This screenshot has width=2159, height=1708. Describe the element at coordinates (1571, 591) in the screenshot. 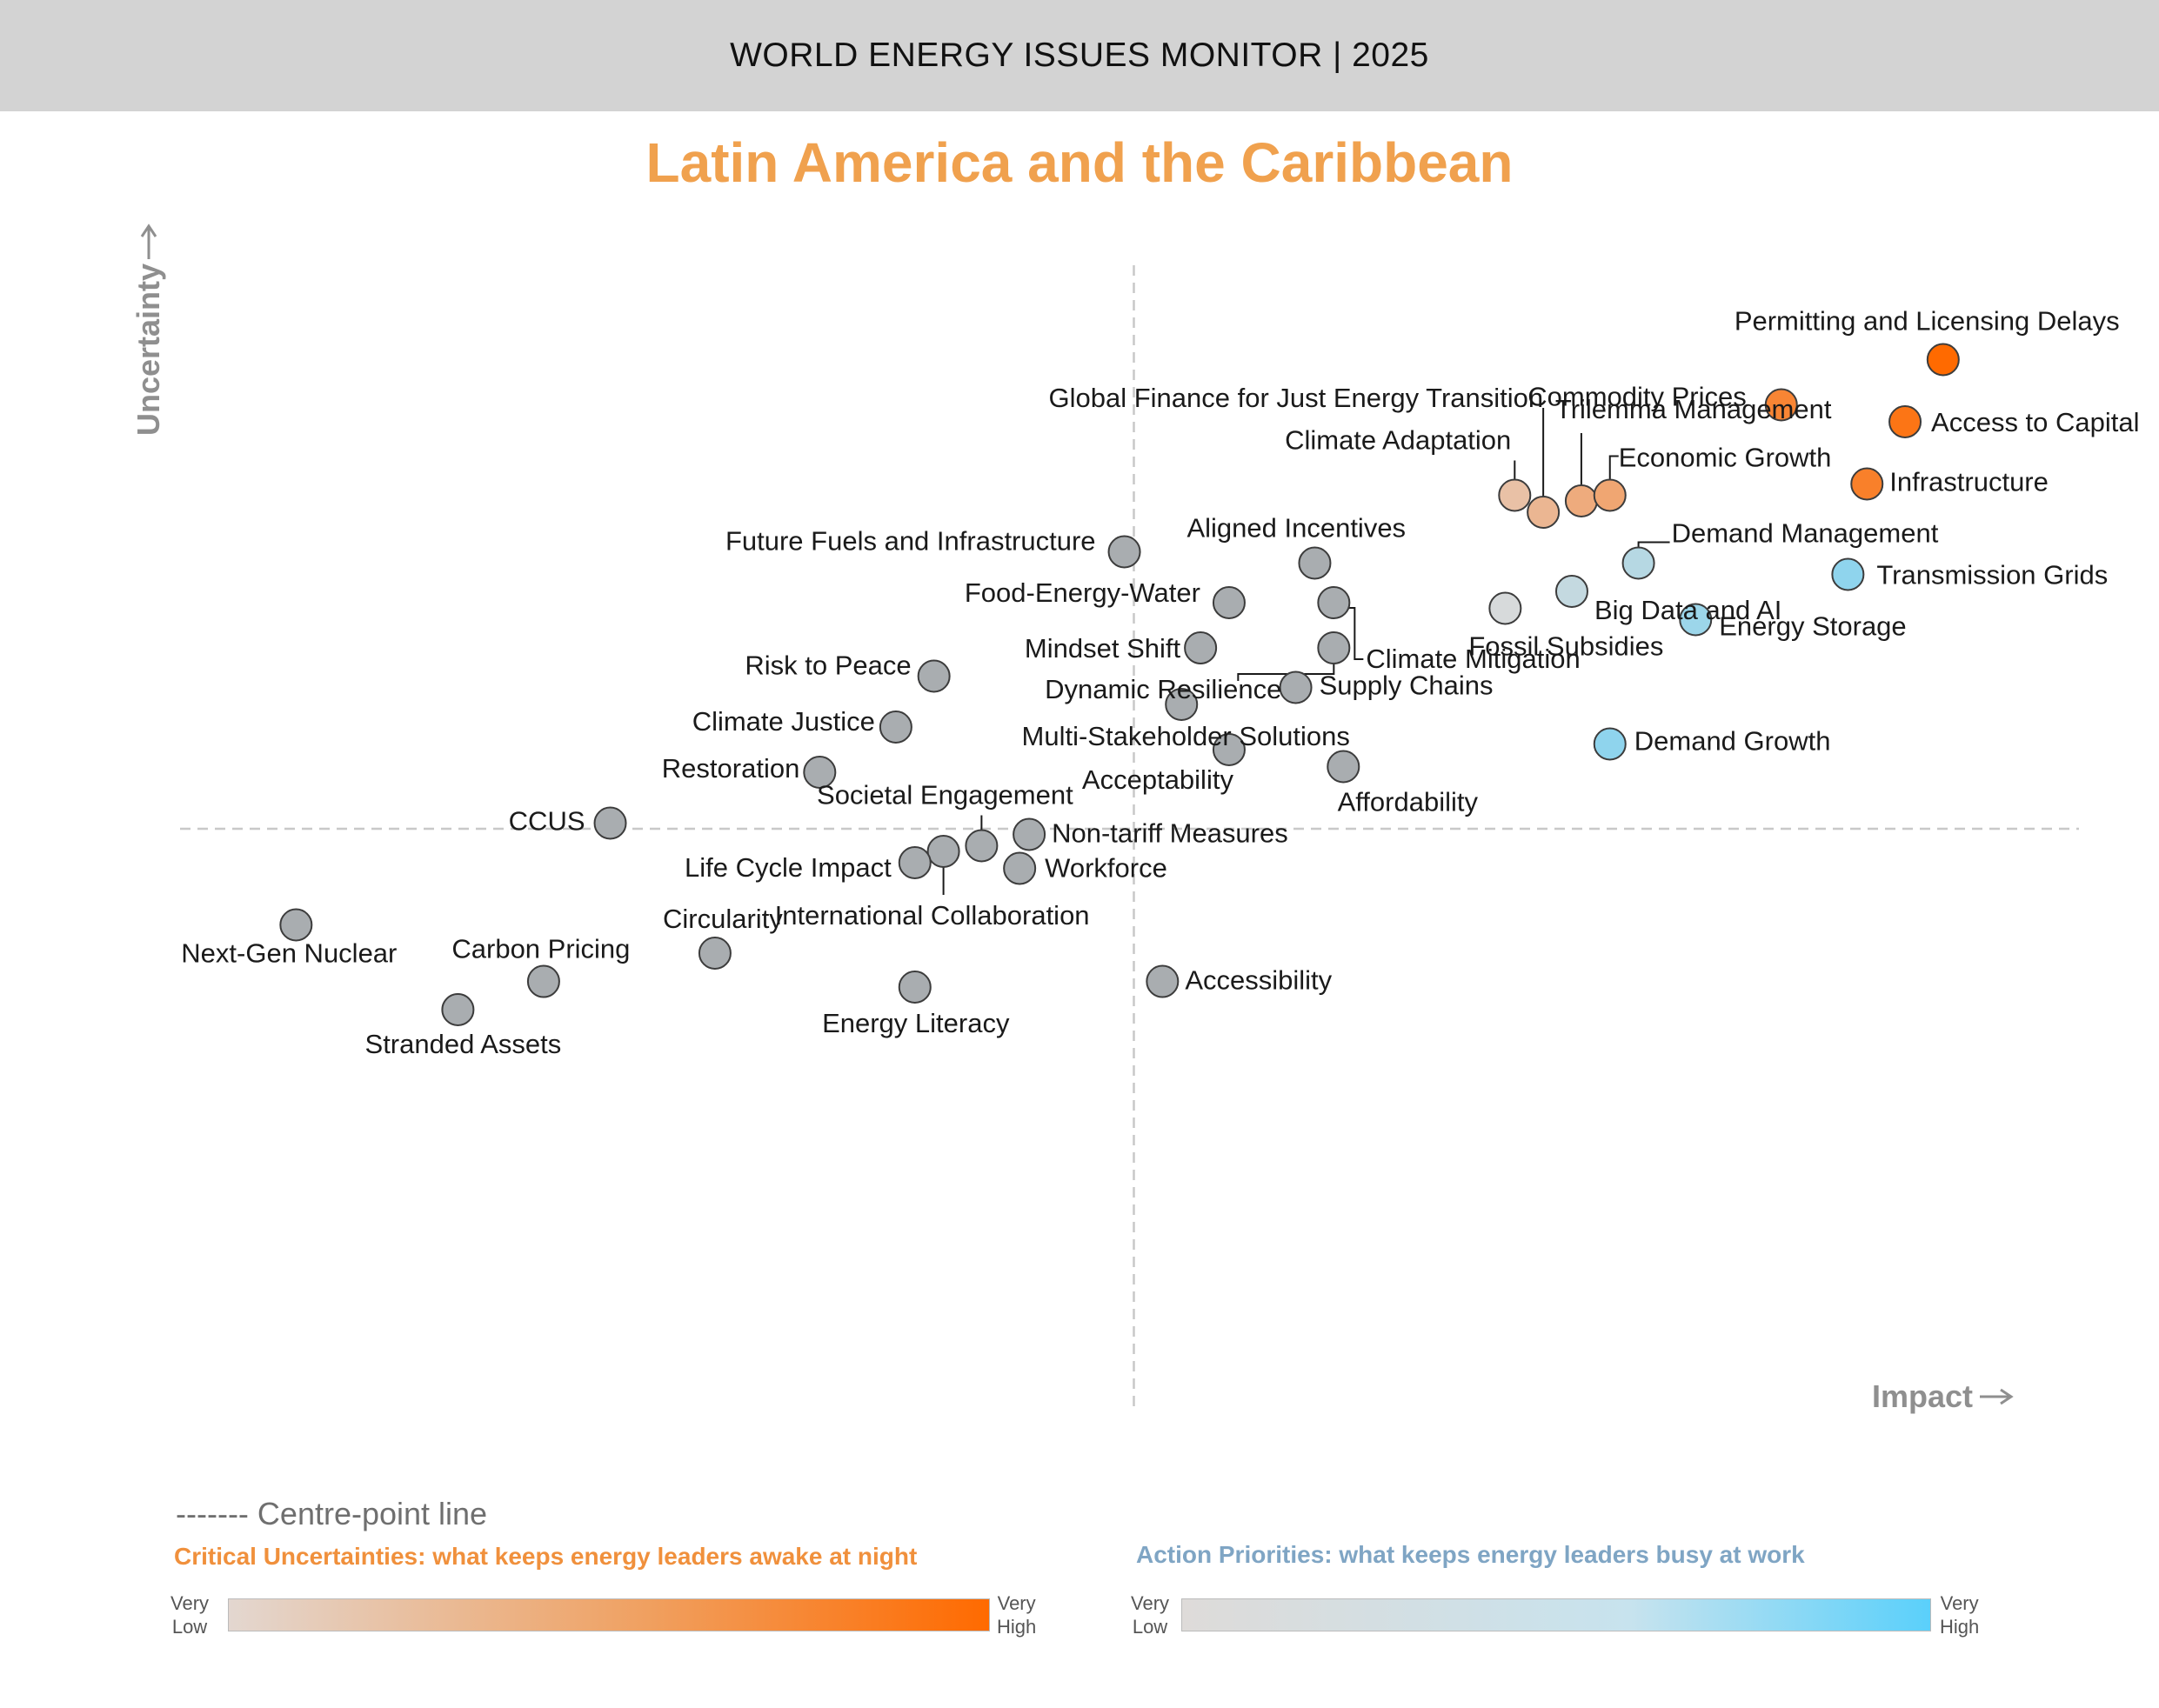

I see `point-big-data-and-ai` at that location.